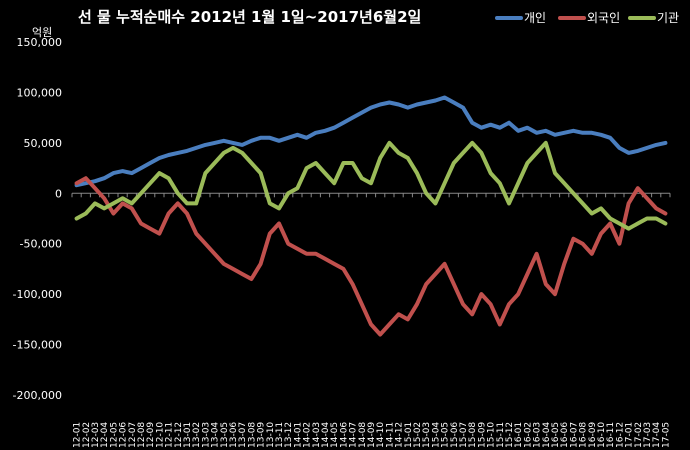  I want to click on x-tick-label: 14-05, so click(335, 435).